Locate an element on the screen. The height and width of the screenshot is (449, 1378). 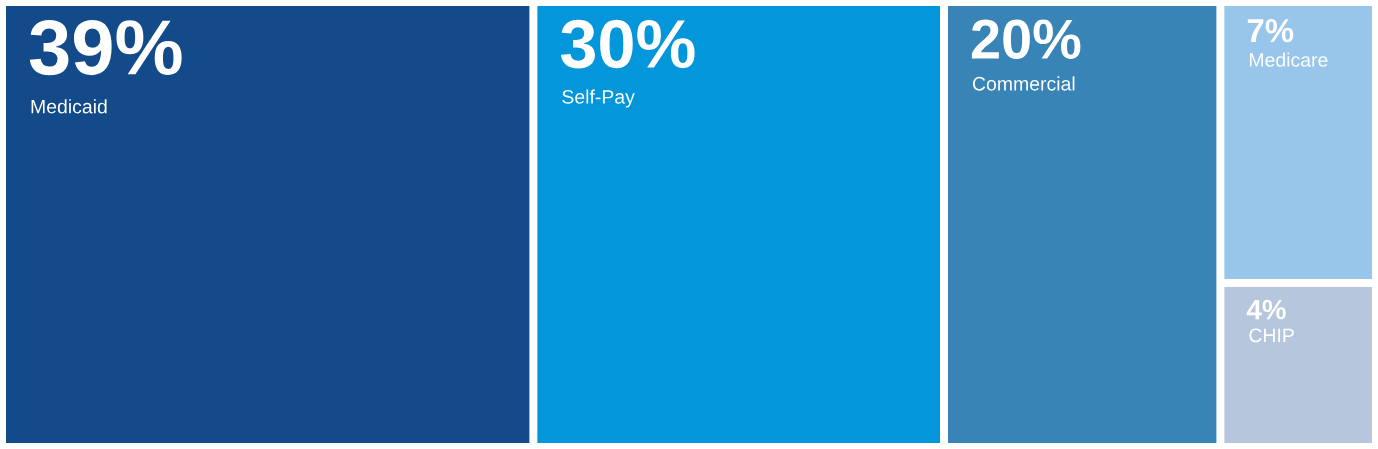
data-label: 39% is located at coordinates (105, 48).